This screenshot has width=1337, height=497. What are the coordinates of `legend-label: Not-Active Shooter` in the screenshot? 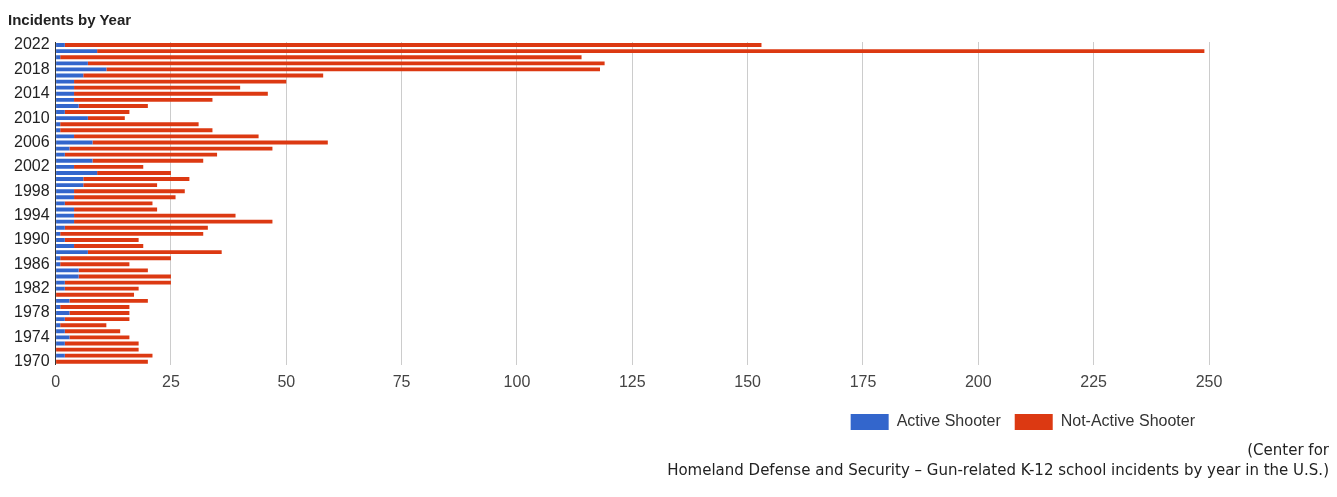 It's located at (1128, 421).